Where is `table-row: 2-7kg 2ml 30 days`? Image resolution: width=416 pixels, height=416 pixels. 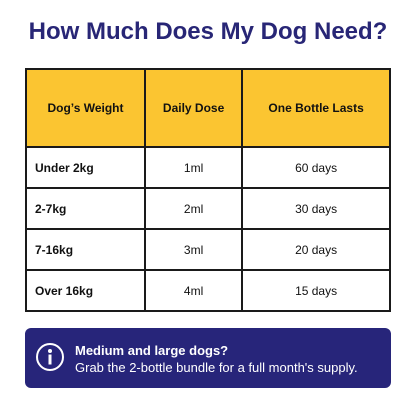
table-row: 2-7kg 2ml 30 days is located at coordinates (208, 208).